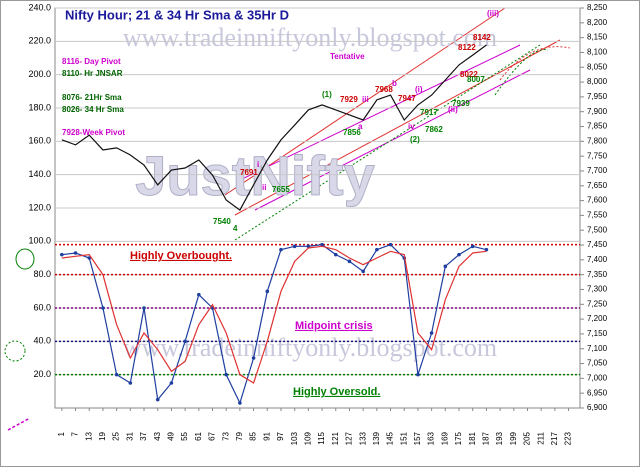  Describe the element at coordinates (310, 347) in the screenshot. I see `watermark-url: www.tradeinniftyonly.blogspot.com` at that location.